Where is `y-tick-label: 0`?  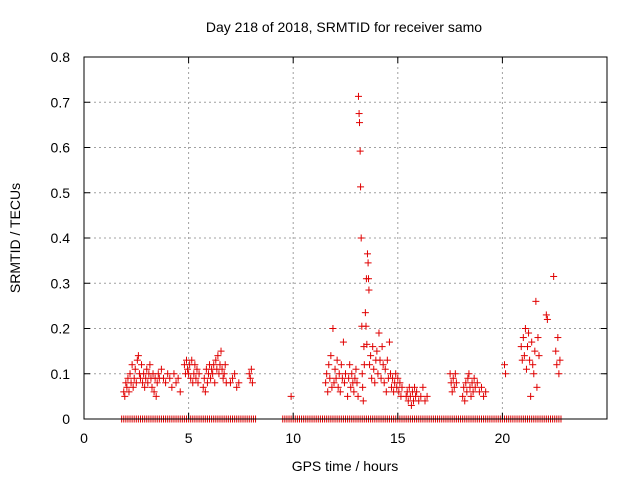 y-tick-label: 0 is located at coordinates (66, 419).